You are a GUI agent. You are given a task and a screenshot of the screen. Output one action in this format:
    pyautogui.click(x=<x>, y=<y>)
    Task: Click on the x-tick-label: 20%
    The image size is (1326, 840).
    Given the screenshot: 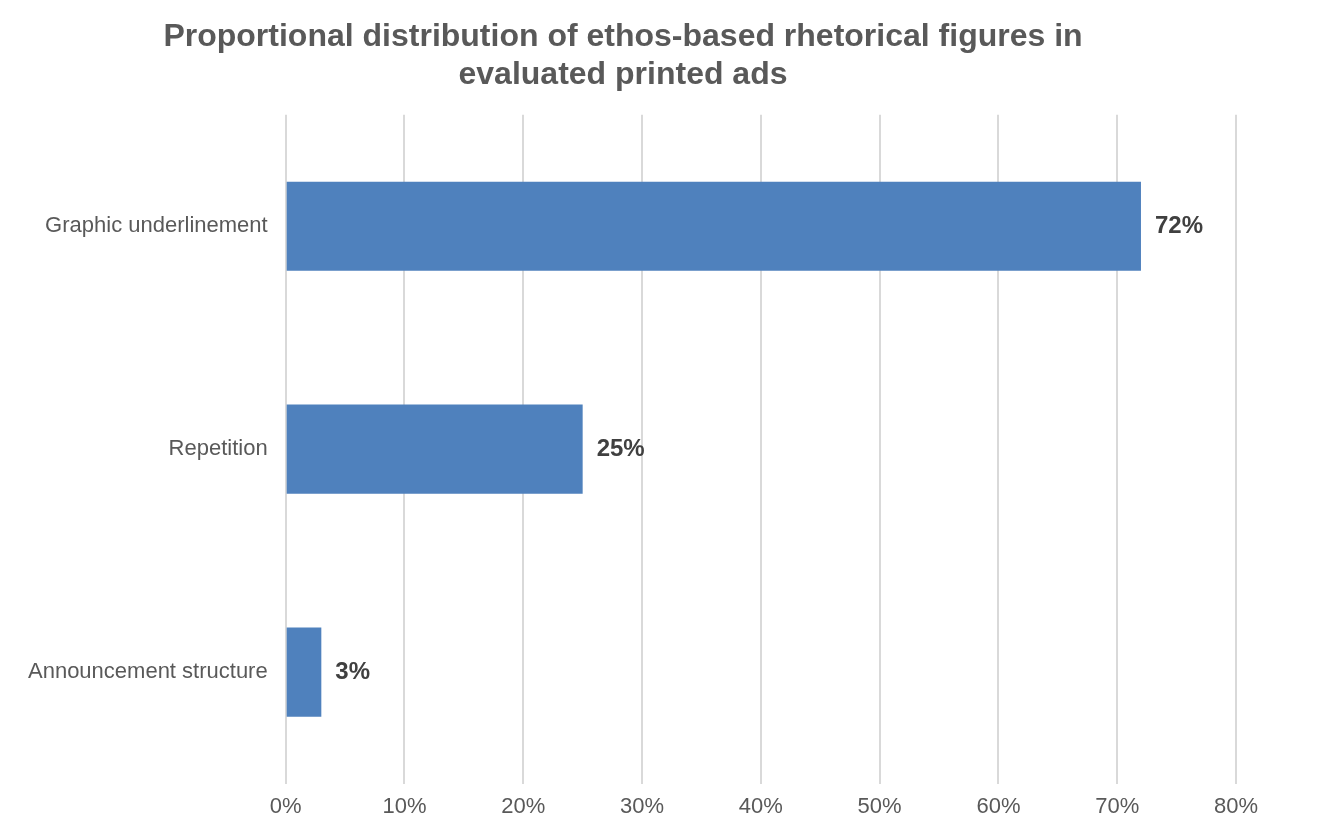 What is the action you would take?
    pyautogui.click(x=523, y=805)
    